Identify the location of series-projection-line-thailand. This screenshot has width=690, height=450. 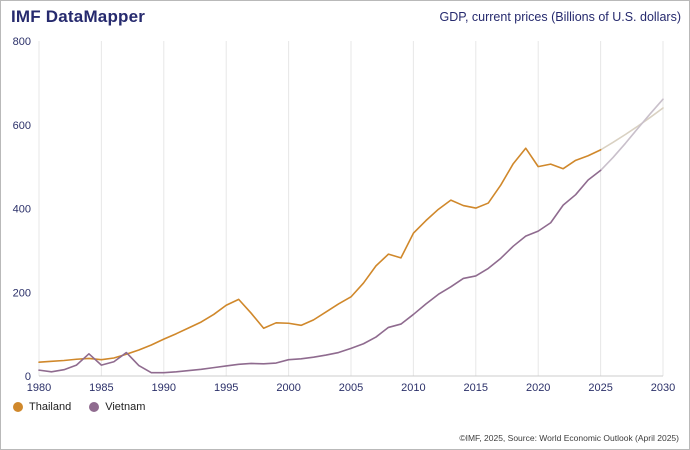
(631, 129).